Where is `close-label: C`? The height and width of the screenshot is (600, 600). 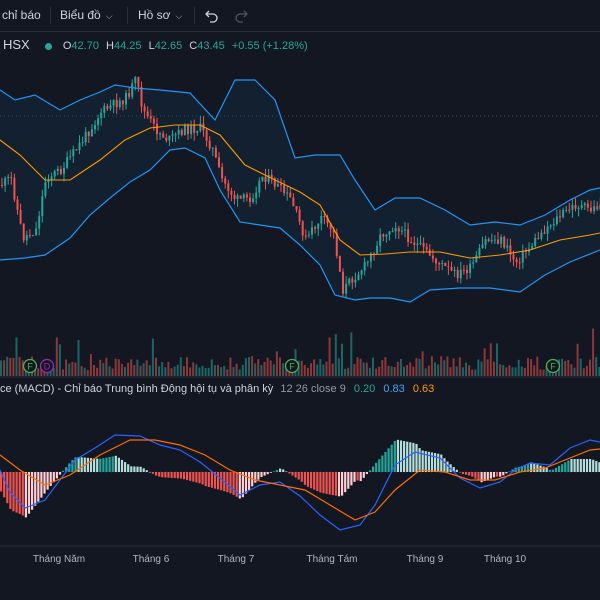 close-label: C is located at coordinates (193, 46).